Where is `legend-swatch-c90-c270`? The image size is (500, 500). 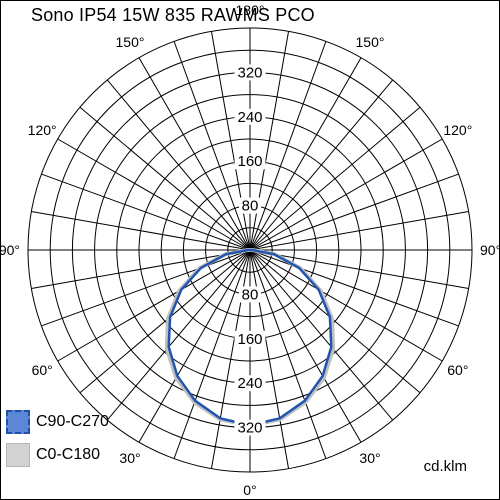
legend-swatch-c90-c270 is located at coordinates (18, 422).